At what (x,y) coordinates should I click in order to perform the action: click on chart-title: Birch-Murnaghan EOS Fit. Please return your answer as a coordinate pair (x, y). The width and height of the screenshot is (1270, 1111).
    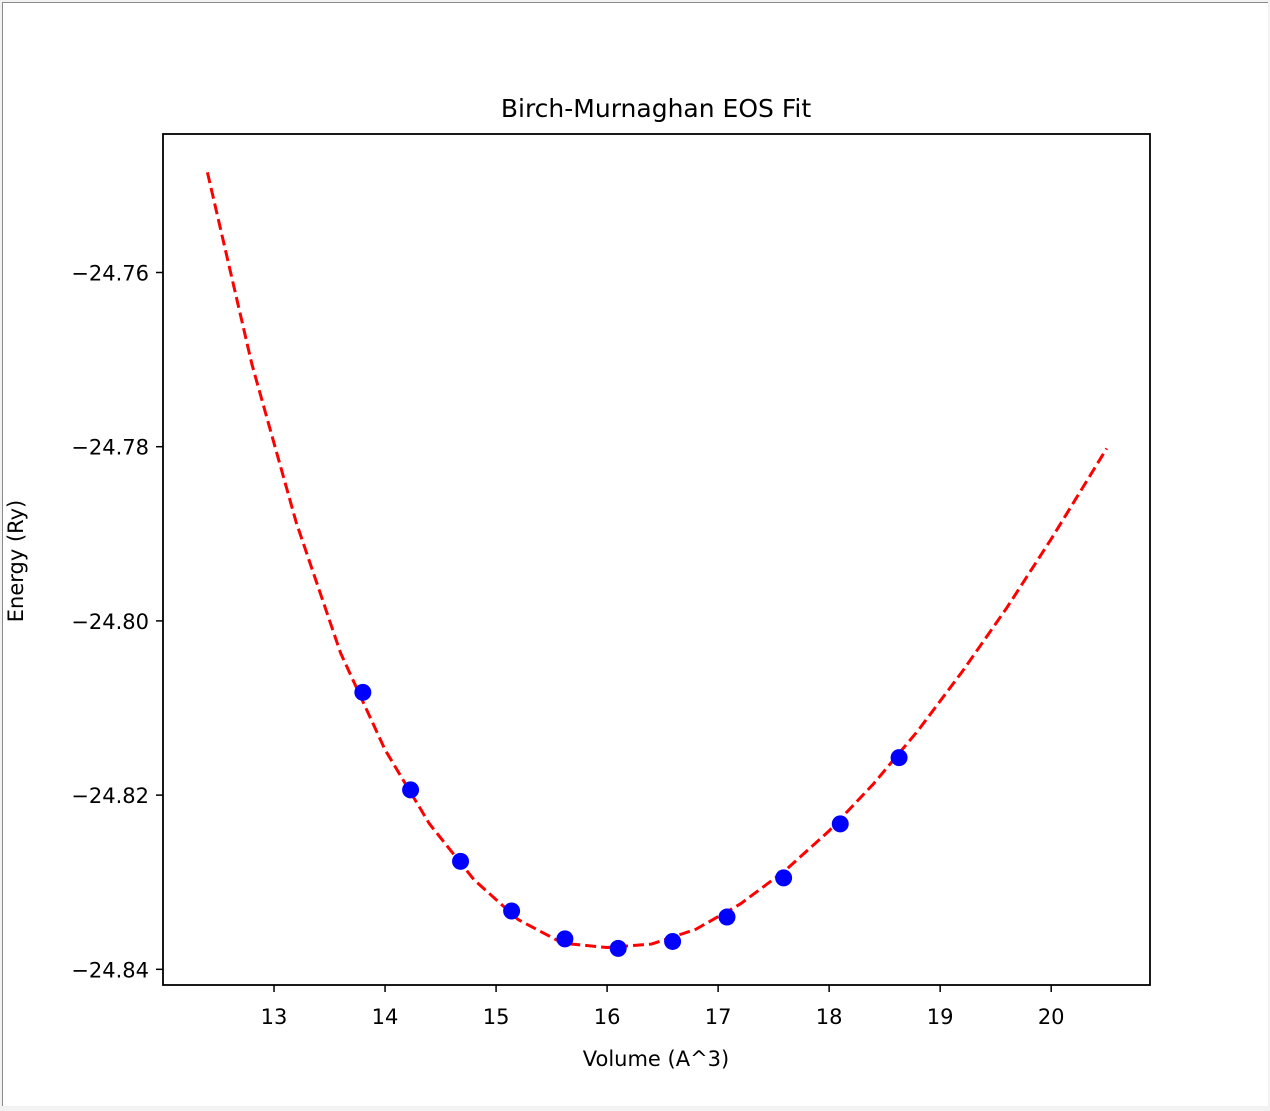
    Looking at the image, I should click on (656, 108).